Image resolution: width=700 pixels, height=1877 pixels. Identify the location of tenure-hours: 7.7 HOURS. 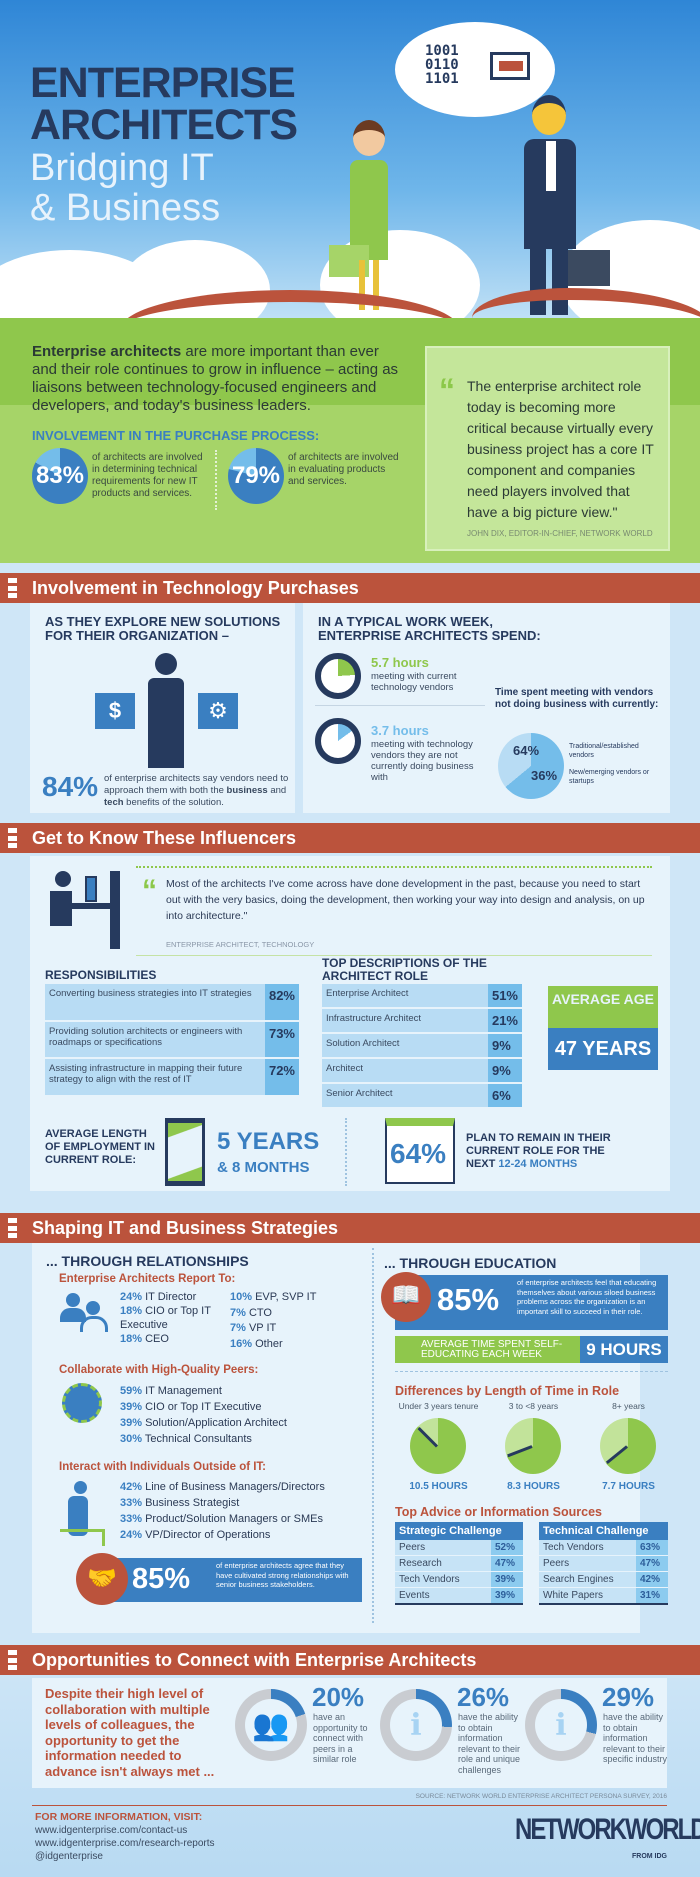
(628, 1486).